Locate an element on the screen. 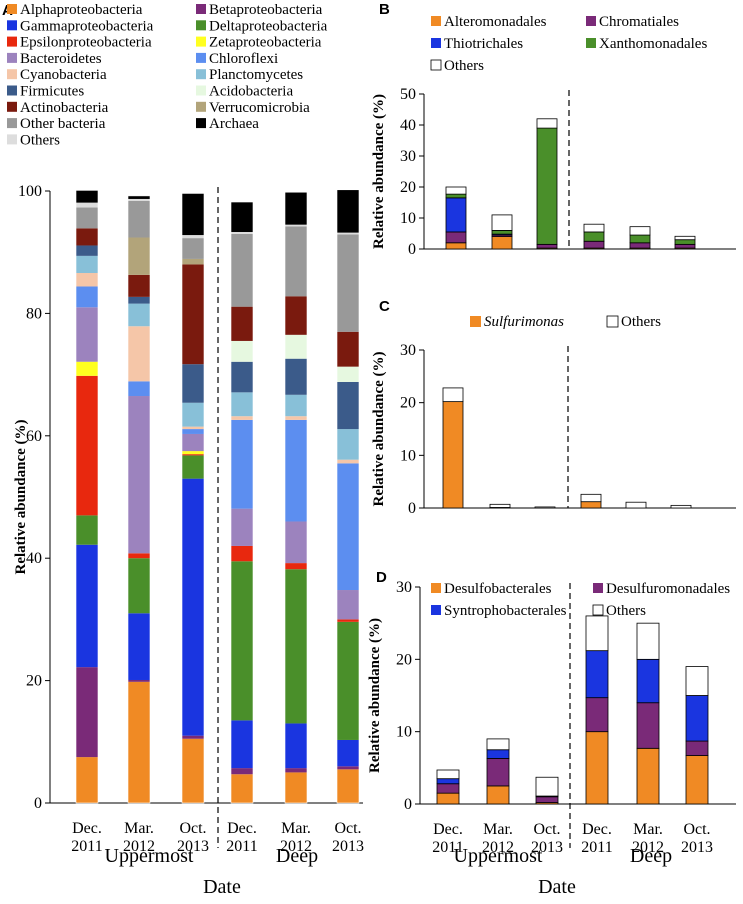 Image resolution: width=743 pixels, height=904 pixels. y-tick-label: 80 is located at coordinates (34, 313).